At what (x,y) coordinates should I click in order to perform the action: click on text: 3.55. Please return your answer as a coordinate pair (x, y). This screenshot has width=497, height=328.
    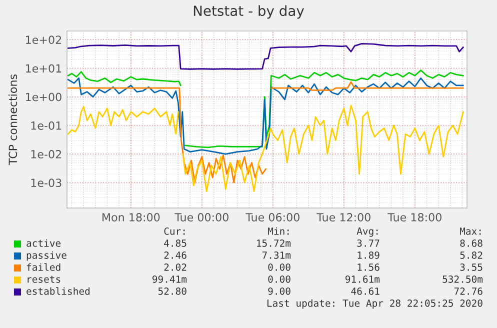
    Looking at the image, I should click on (471, 267).